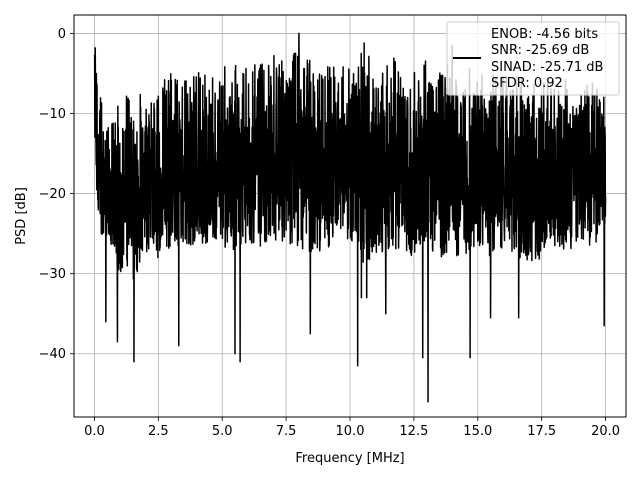 The height and width of the screenshot is (480, 640). What do you see at coordinates (286, 431) in the screenshot?
I see `x-tick-label: 7.5` at bounding box center [286, 431].